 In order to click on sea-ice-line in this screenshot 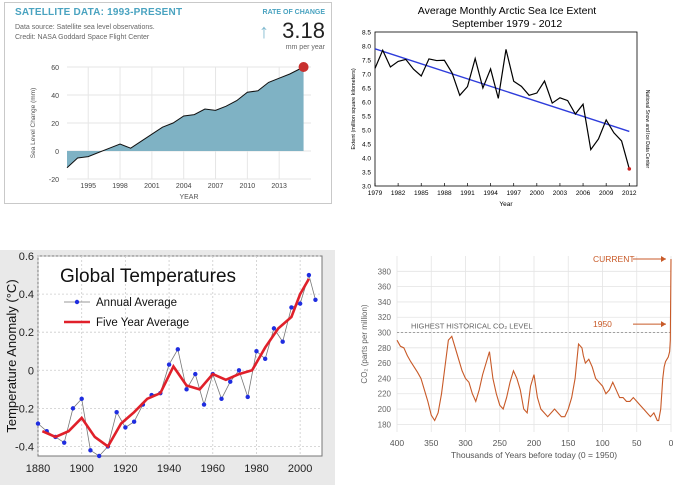, I will do `click(502, 109)`.